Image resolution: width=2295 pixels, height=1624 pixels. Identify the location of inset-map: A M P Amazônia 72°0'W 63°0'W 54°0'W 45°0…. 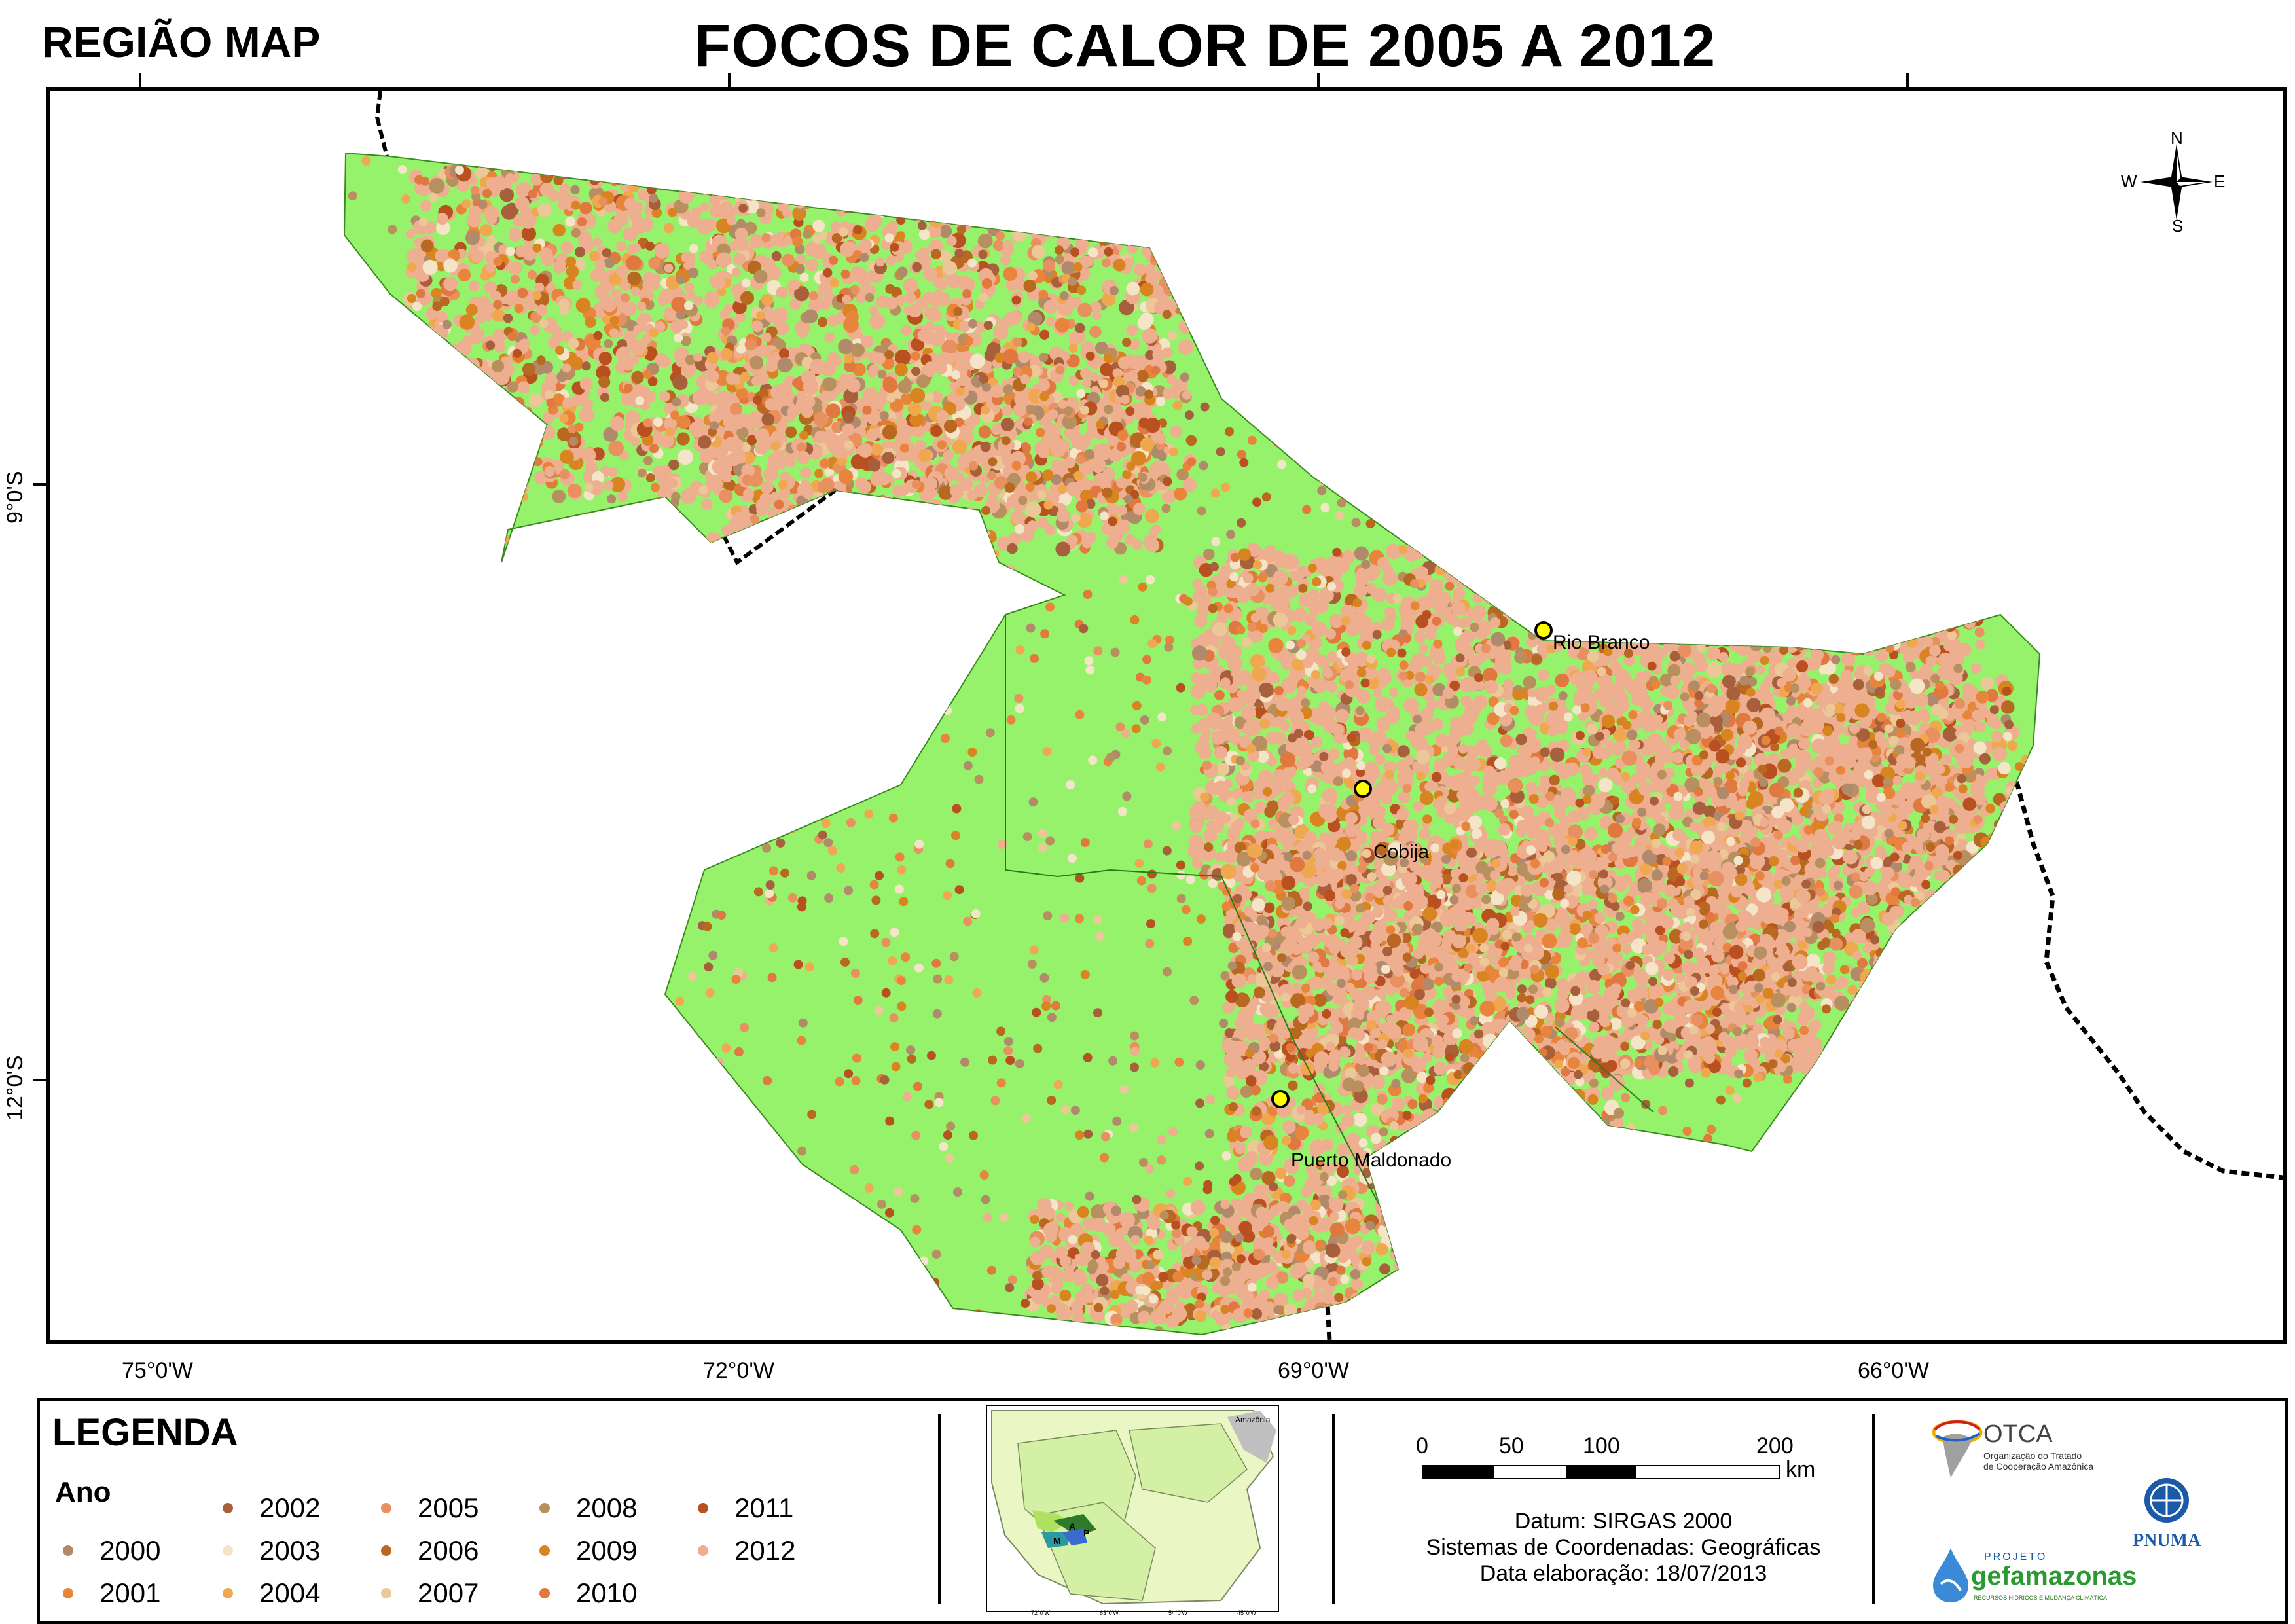
(1133, 1511).